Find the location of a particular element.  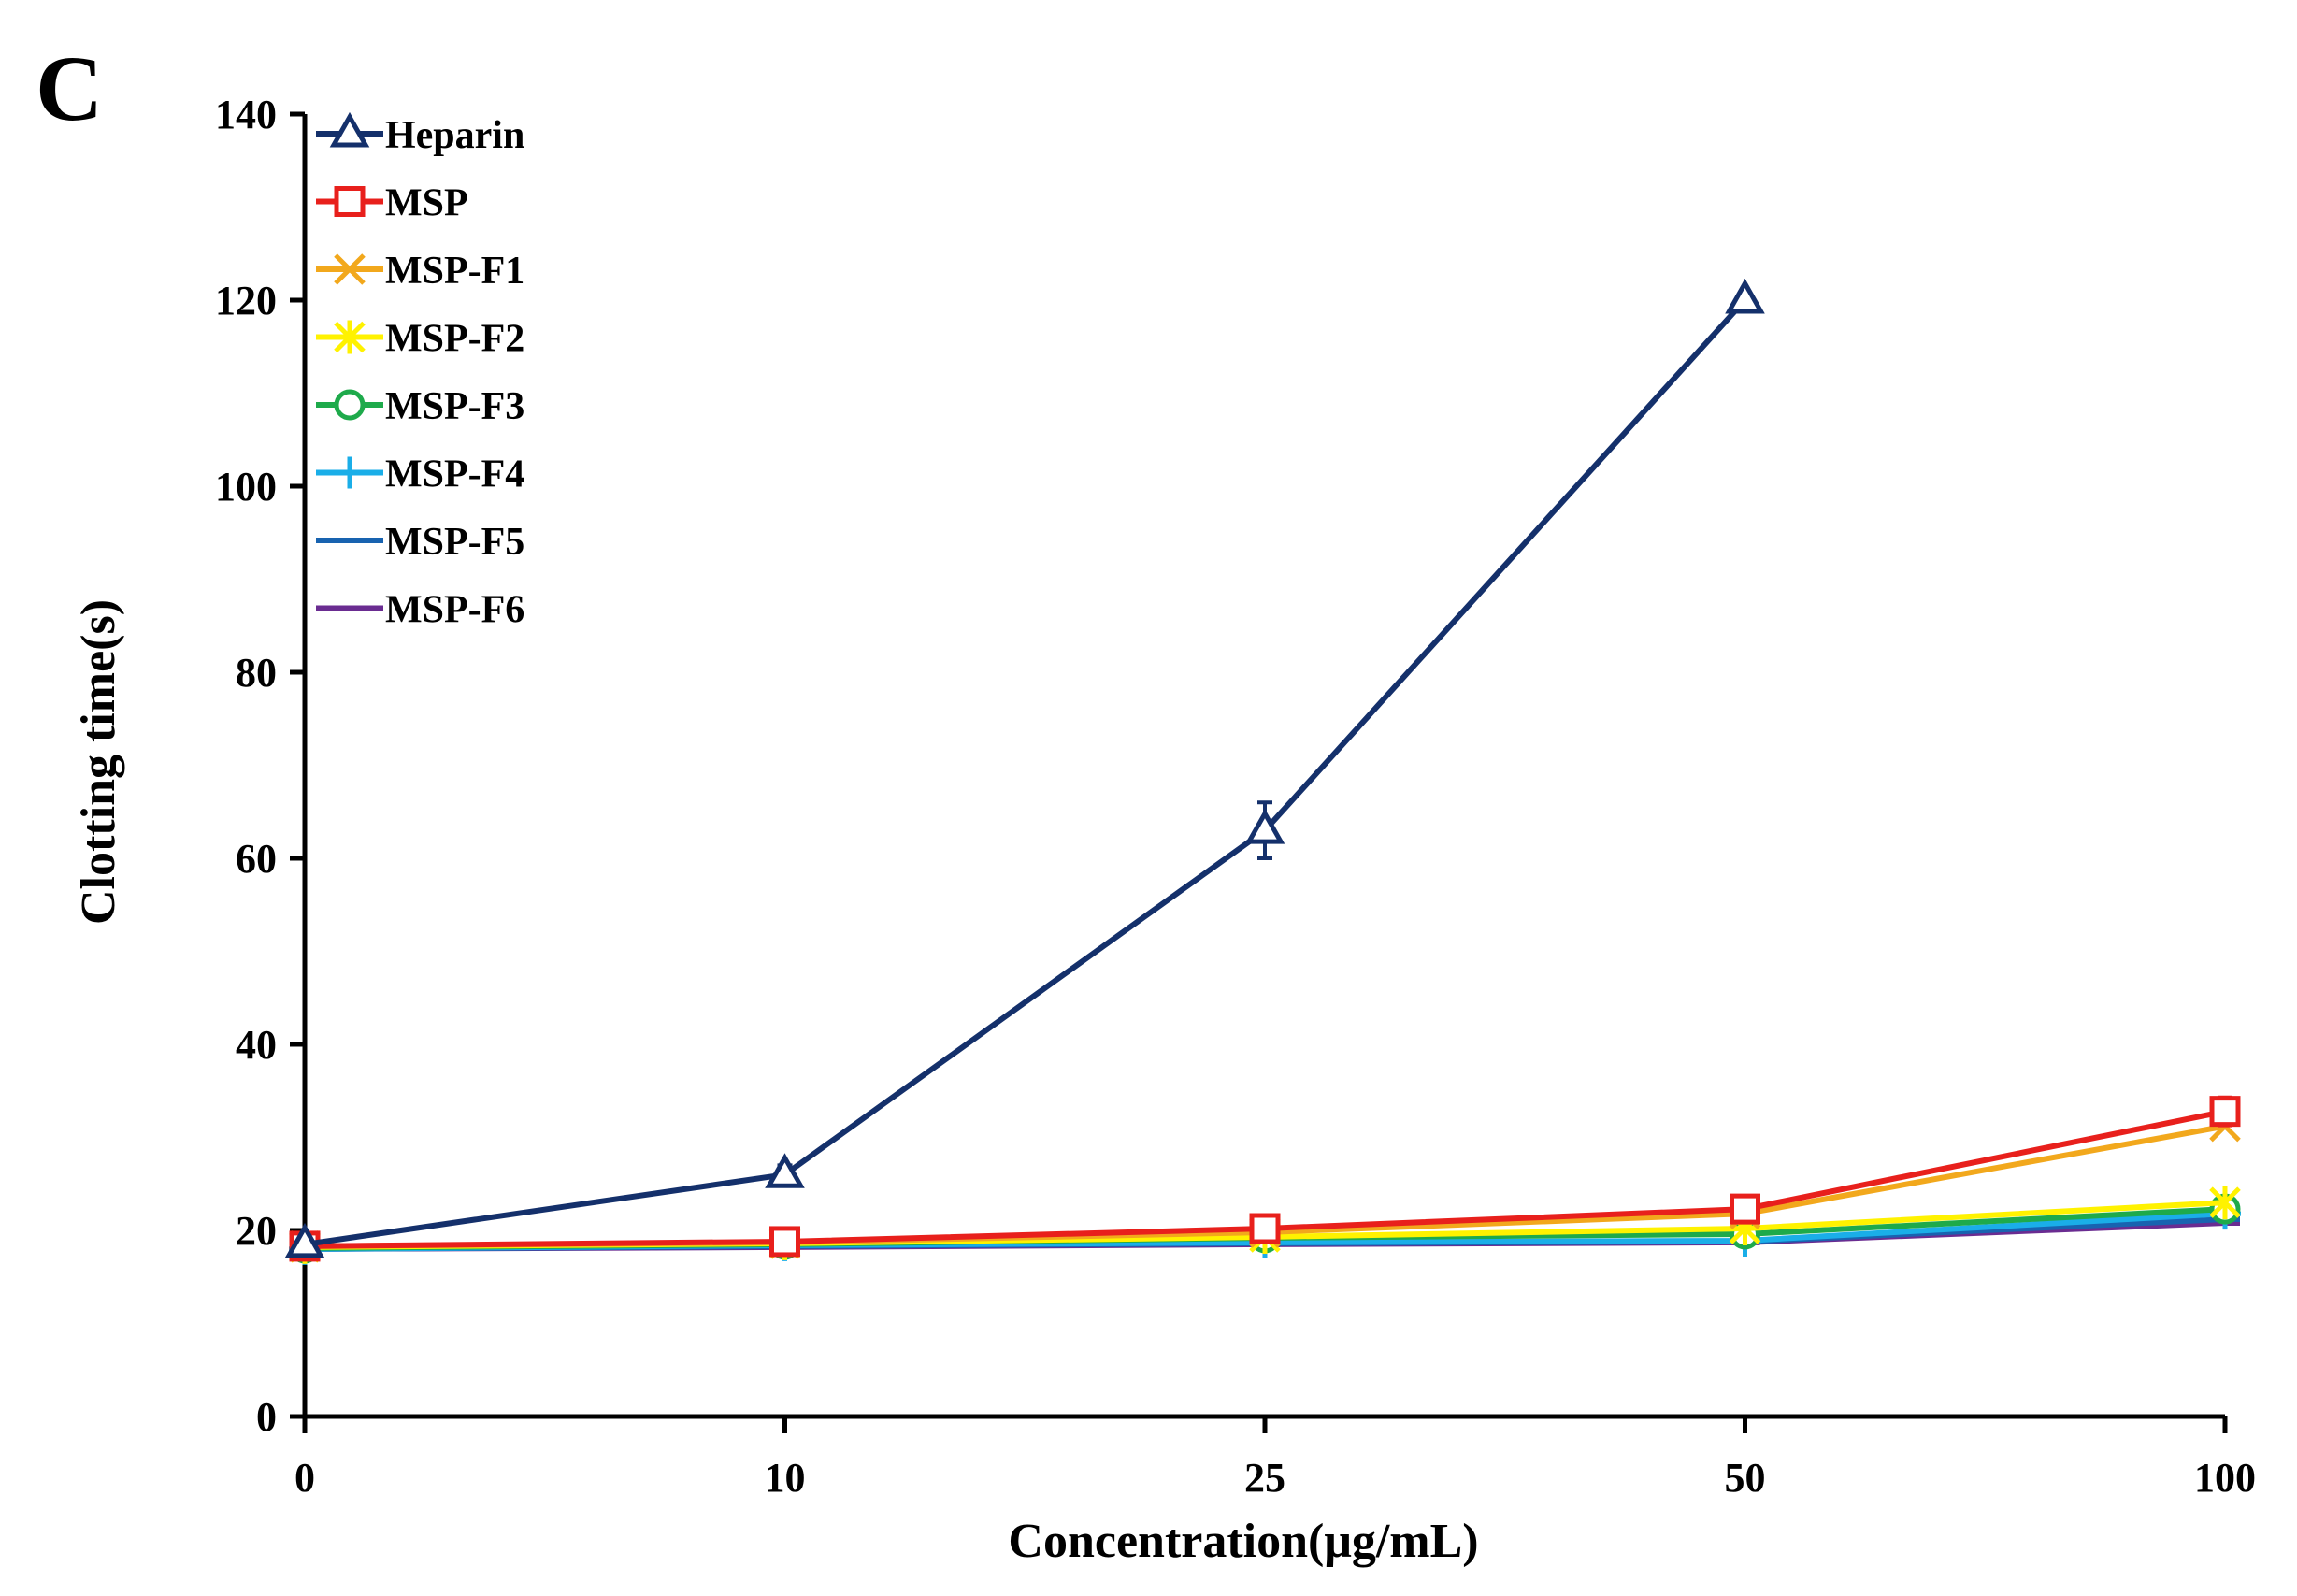

legend-marker-msp-f1 is located at coordinates (350, 269).